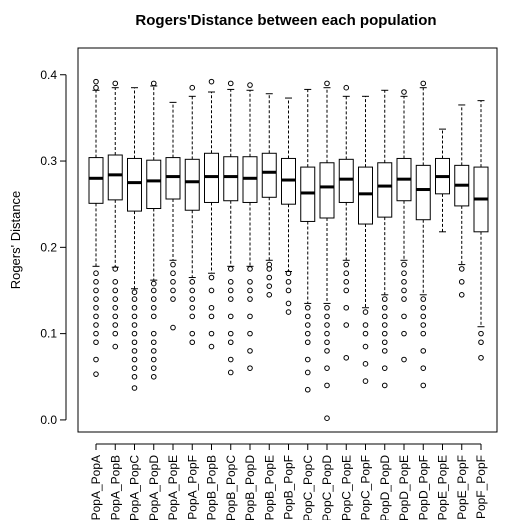  I want to click on x-tick-label: PopA_PopB, so click(115, 487).